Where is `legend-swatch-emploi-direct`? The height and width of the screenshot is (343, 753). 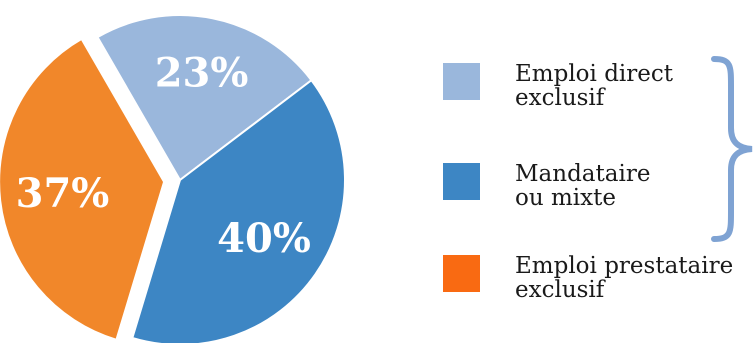
legend-swatch-emploi-direct is located at coordinates (461, 81).